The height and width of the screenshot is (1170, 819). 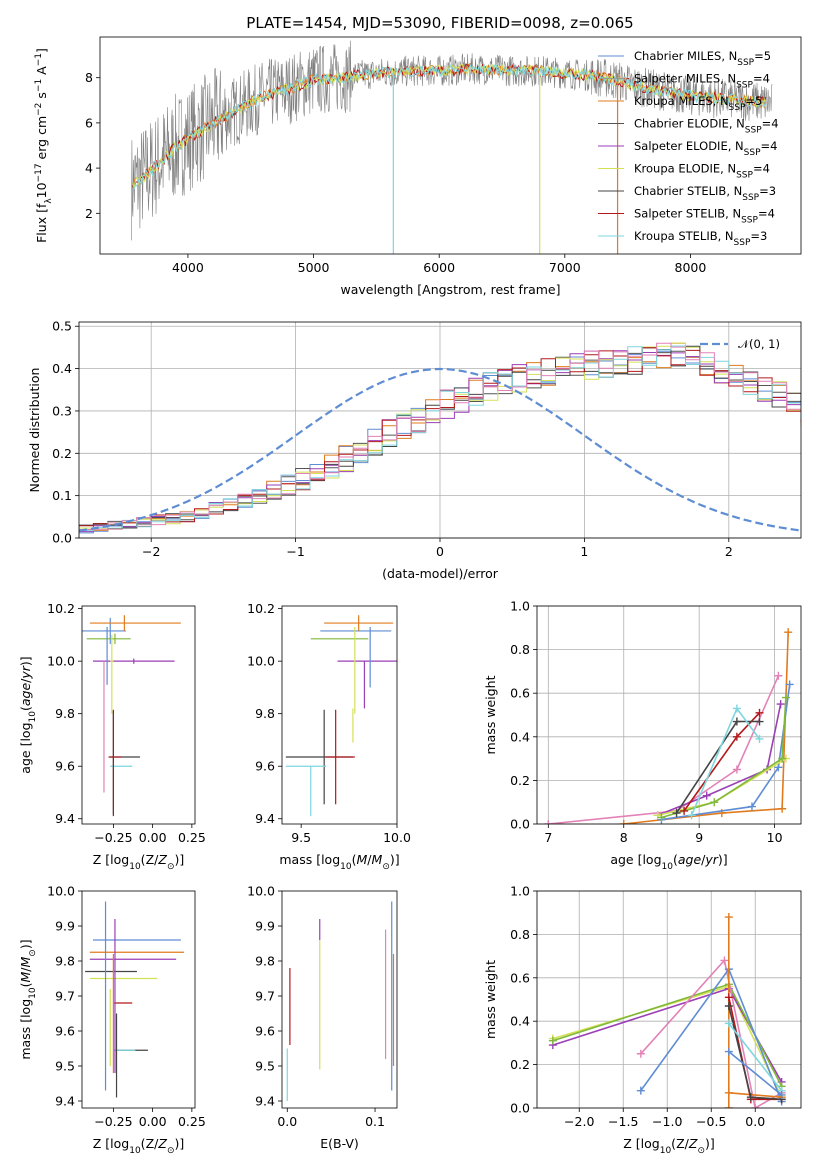 What do you see at coordinates (729, 551) in the screenshot?
I see `x-tick-label: 2` at bounding box center [729, 551].